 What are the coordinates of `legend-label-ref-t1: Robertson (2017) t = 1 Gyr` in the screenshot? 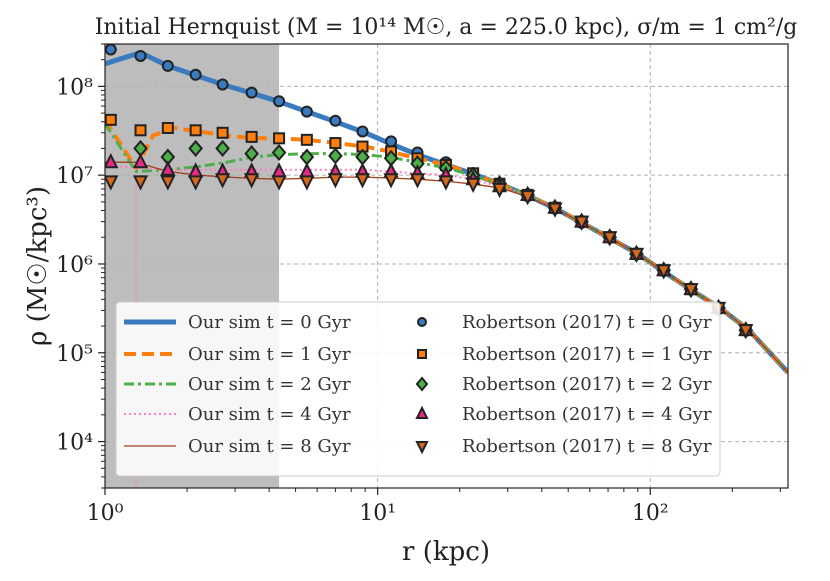 It's located at (587, 354).